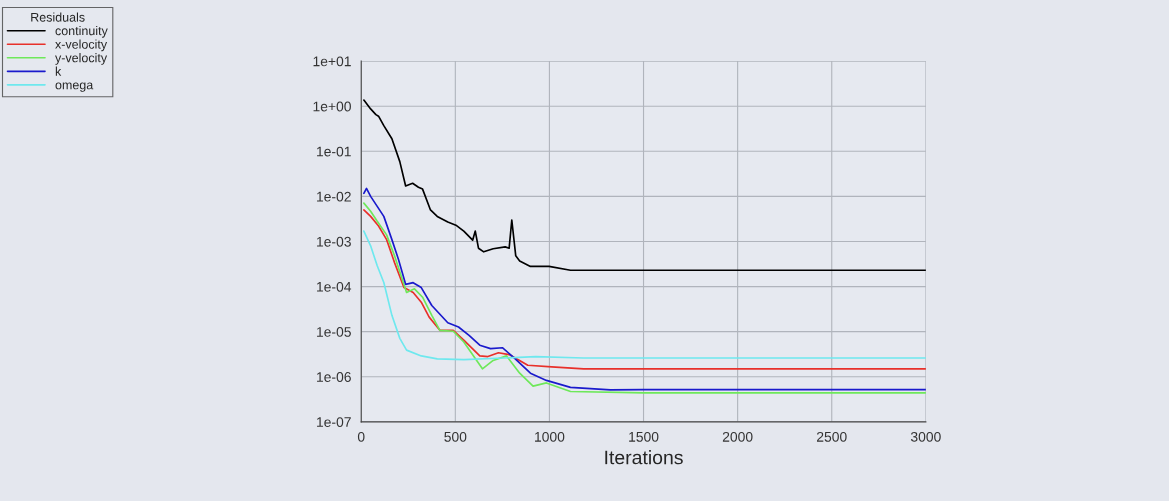 This screenshot has width=1169, height=501. I want to click on y-tick-label: 1e-03, so click(334, 241).